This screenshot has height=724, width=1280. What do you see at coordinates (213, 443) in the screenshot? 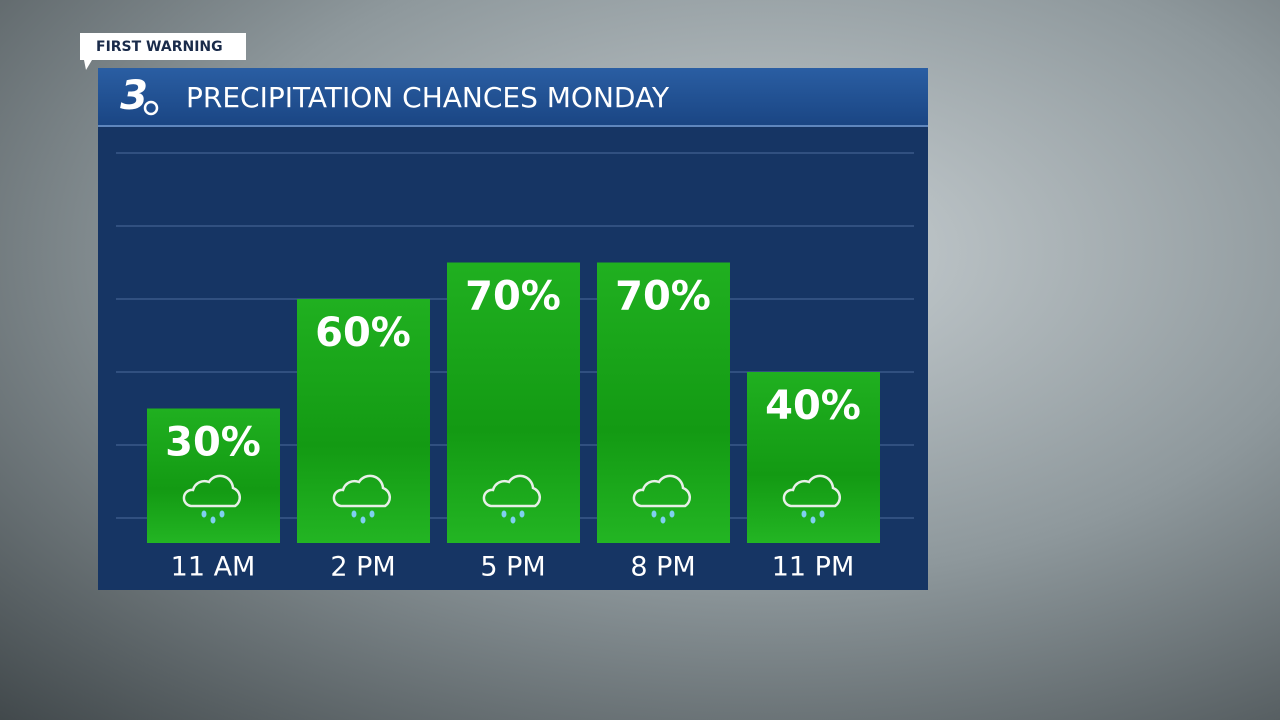
I see `value-label: 30%` at bounding box center [213, 443].